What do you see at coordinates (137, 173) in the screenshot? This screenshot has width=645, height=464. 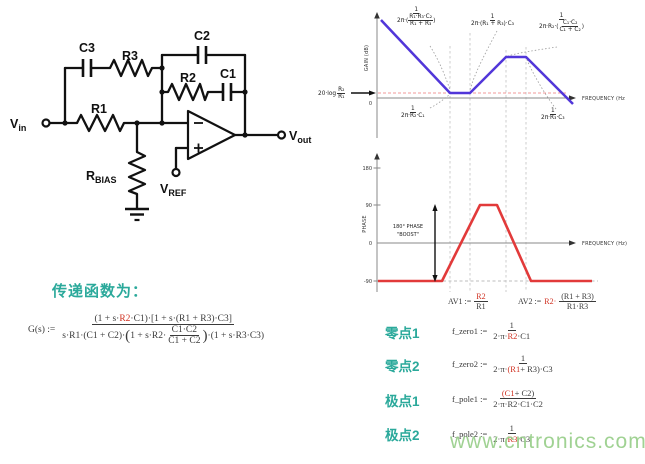 I see `resistor-rbias` at bounding box center [137, 173].